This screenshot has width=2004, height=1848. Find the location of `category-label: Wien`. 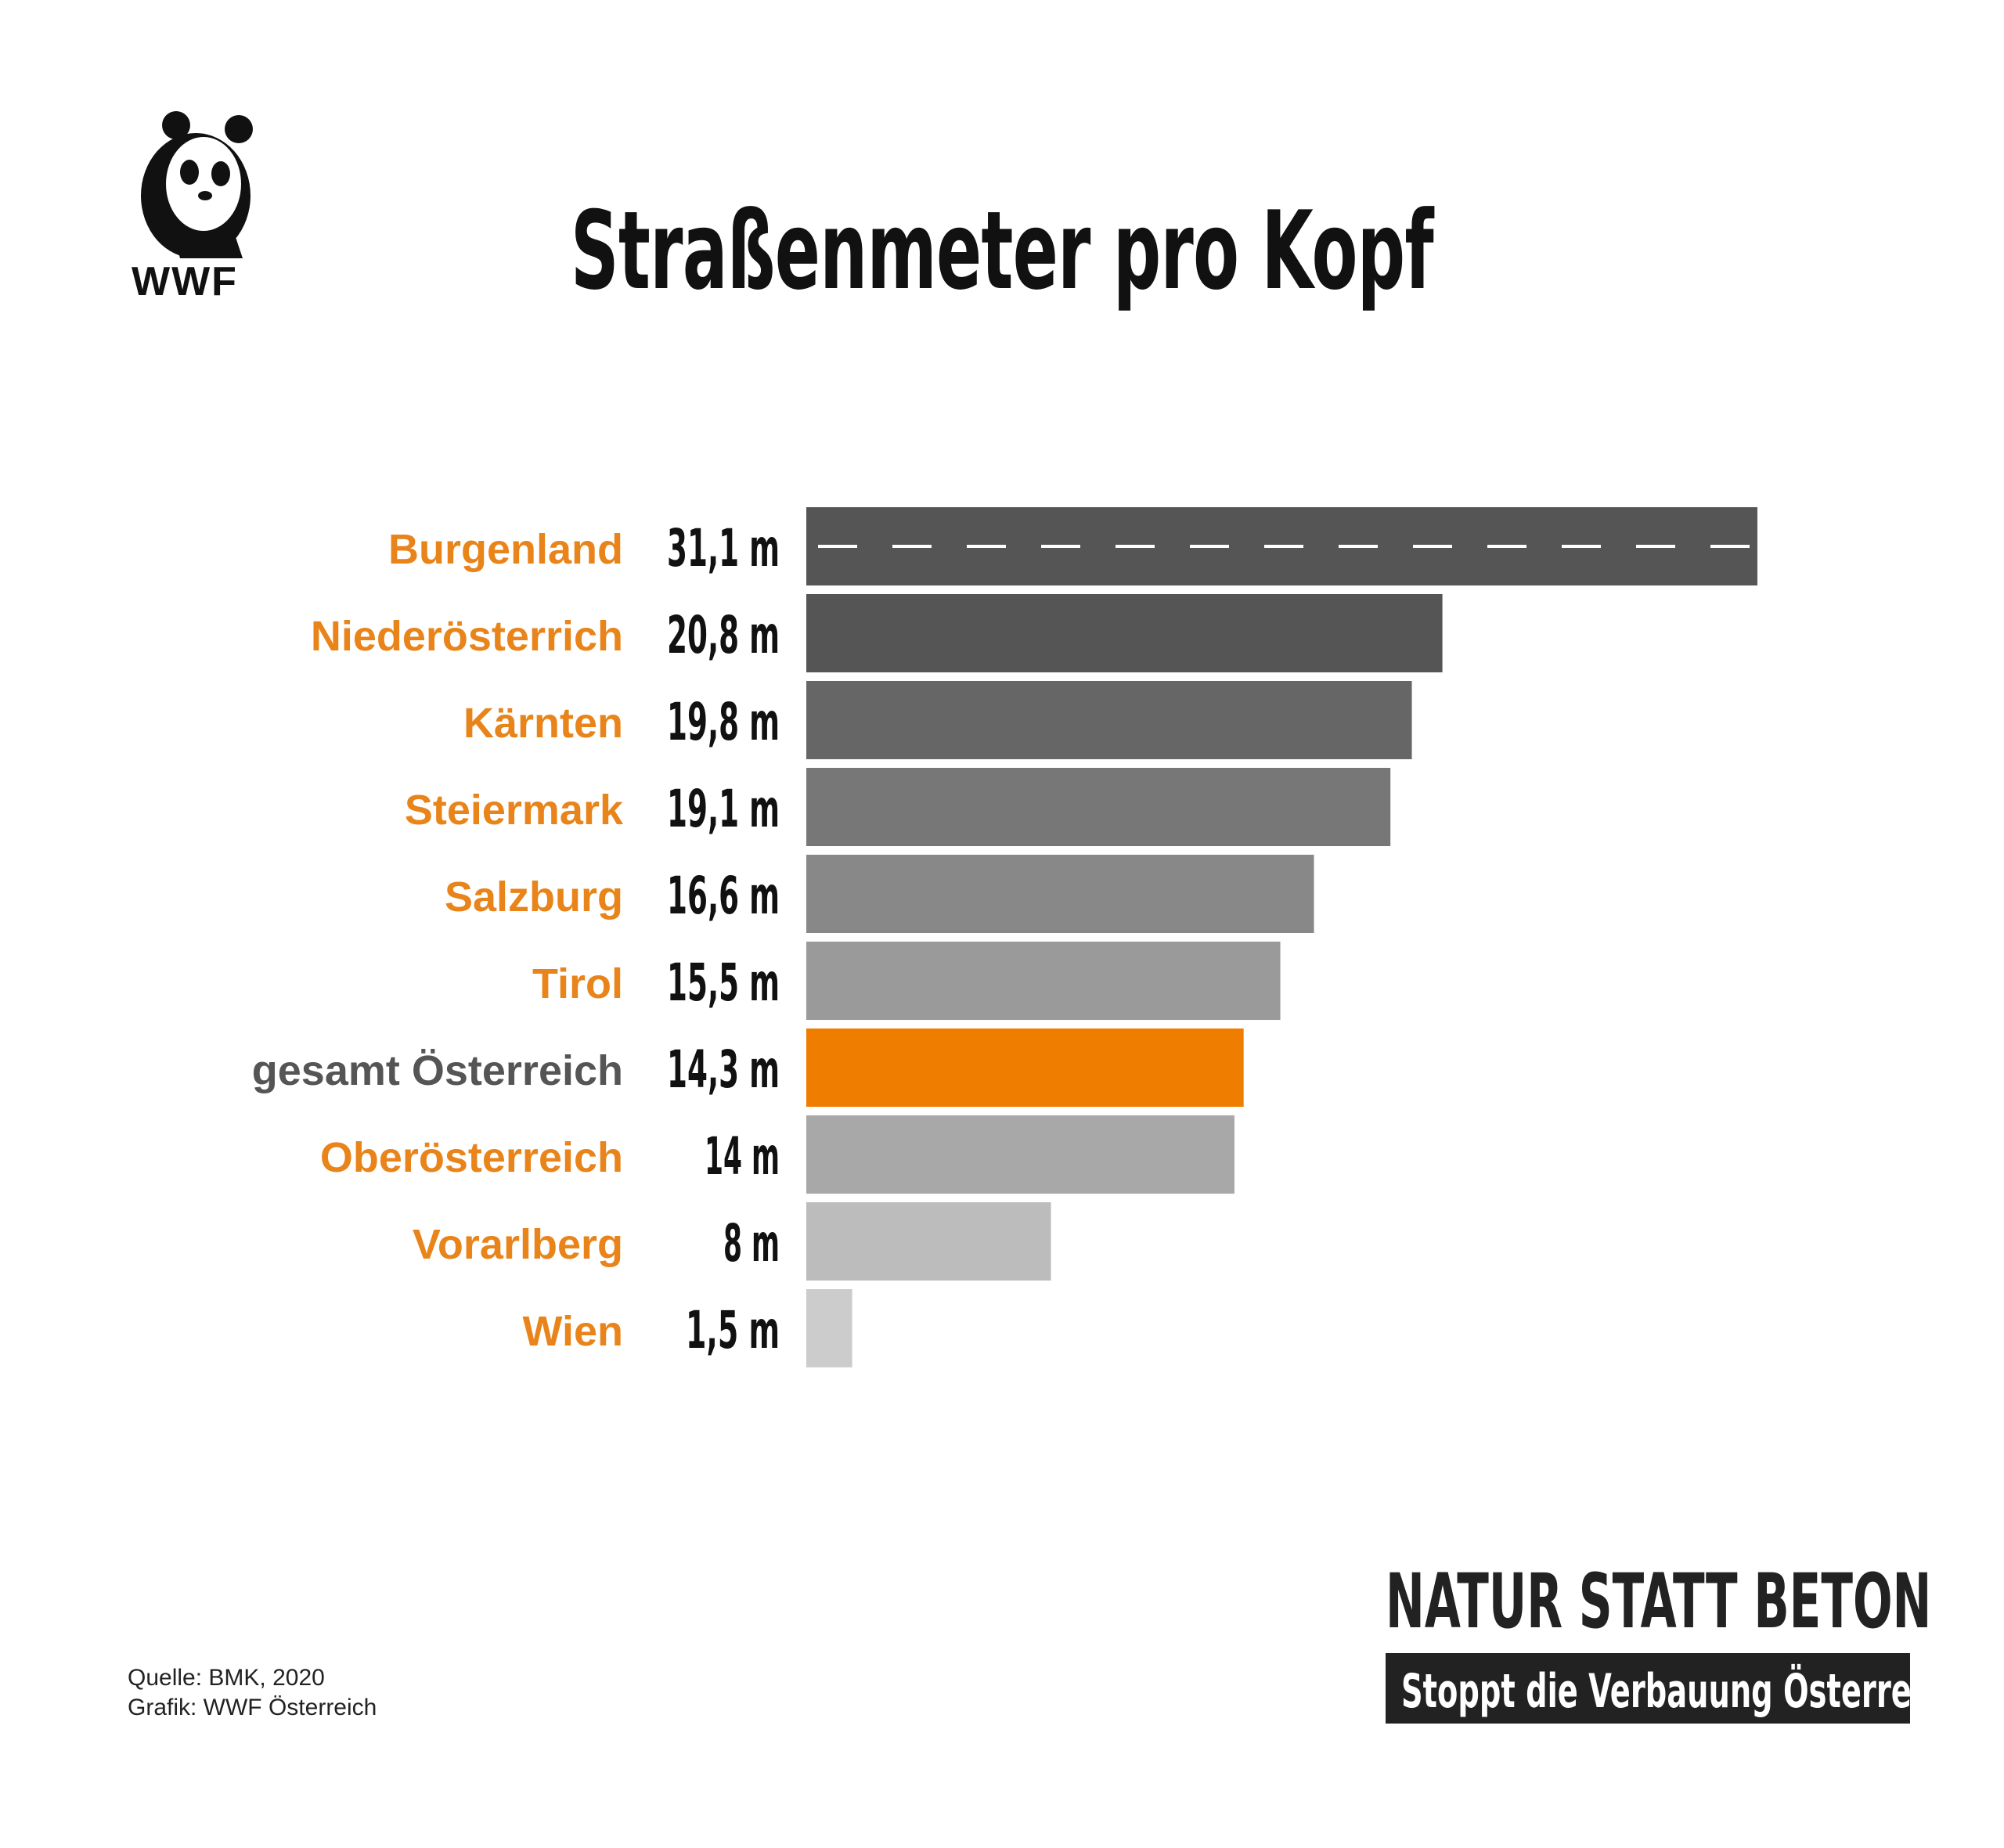

category-label: Wien is located at coordinates (572, 1332).